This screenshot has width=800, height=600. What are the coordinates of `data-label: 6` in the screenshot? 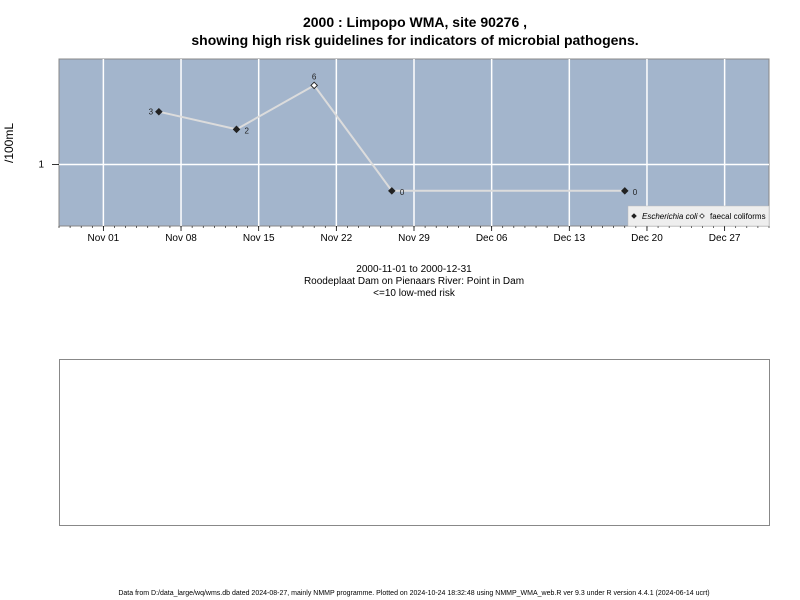 It's located at (314, 76).